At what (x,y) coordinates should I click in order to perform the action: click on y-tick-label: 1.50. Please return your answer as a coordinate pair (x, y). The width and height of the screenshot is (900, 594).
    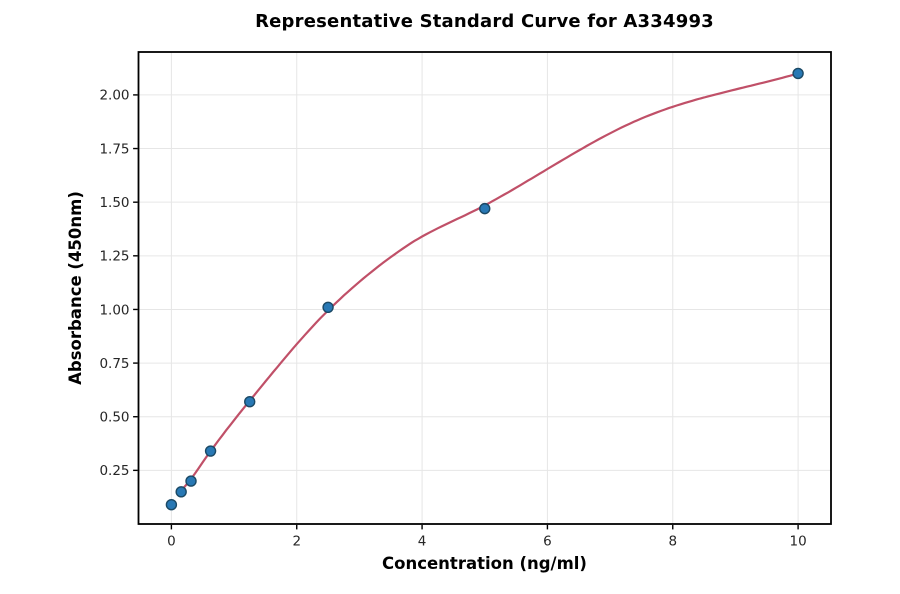
    Looking at the image, I should click on (114, 203).